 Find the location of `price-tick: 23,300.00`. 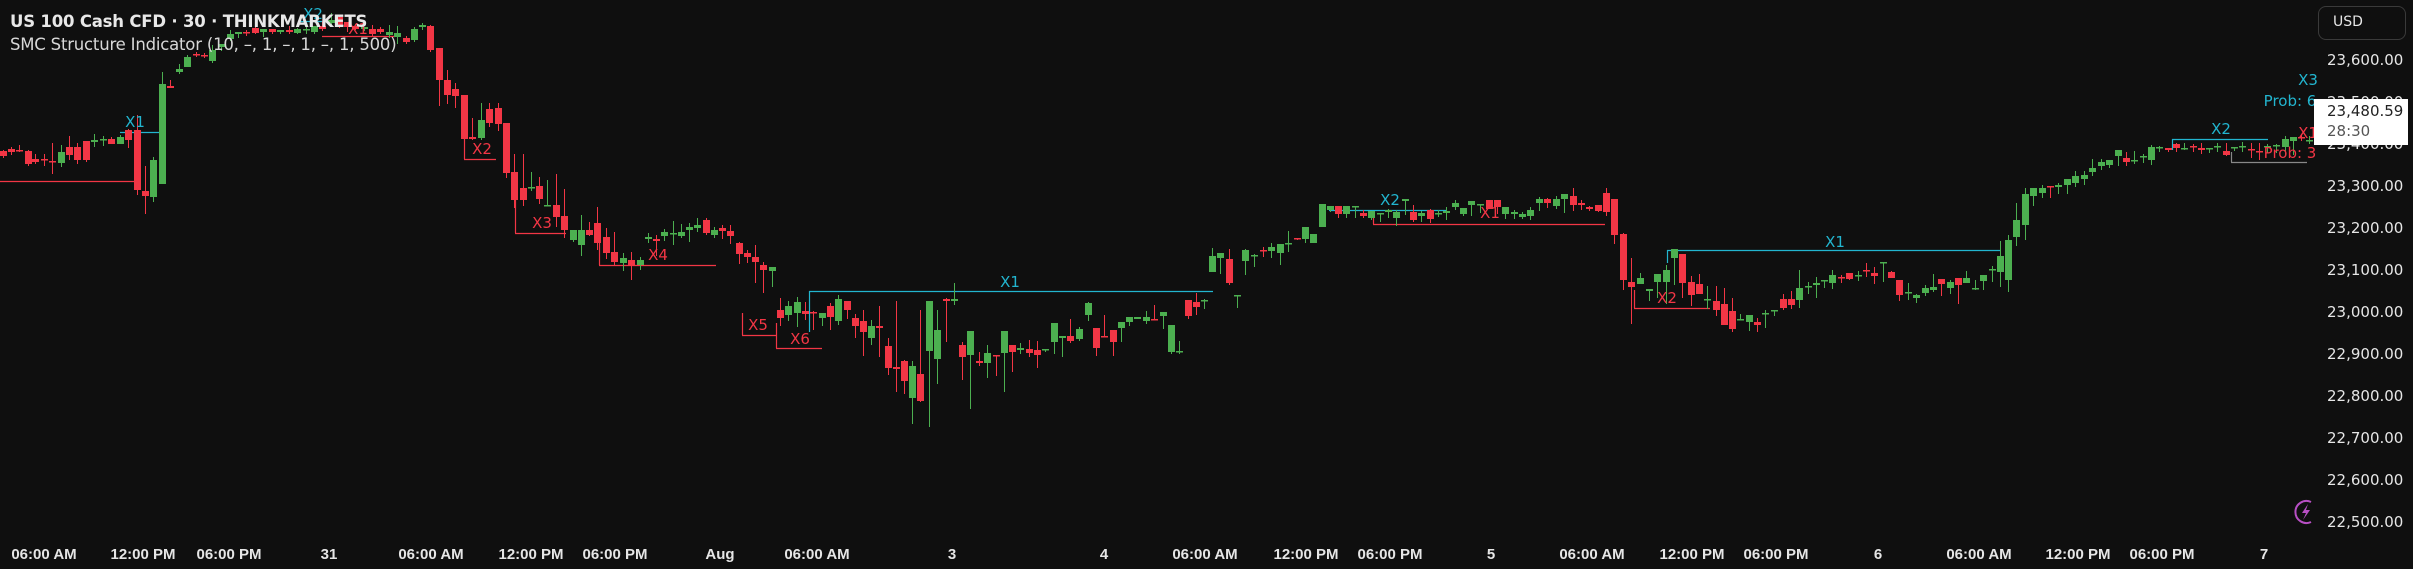

price-tick: 23,300.00 is located at coordinates (2365, 186).